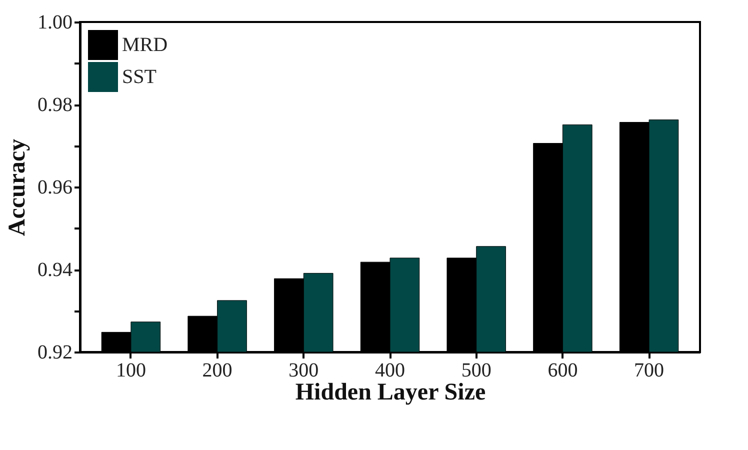  Describe the element at coordinates (649, 371) in the screenshot. I see `x-tick-label: 700` at that location.